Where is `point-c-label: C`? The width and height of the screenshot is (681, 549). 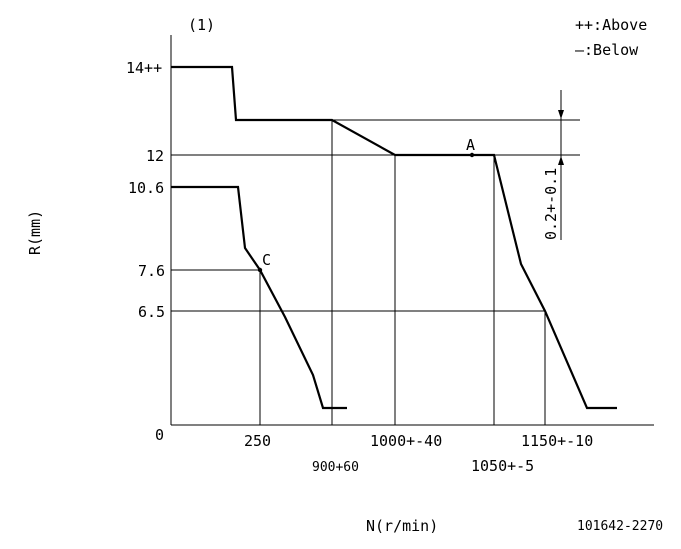 point-c-label: C is located at coordinates (266, 260).